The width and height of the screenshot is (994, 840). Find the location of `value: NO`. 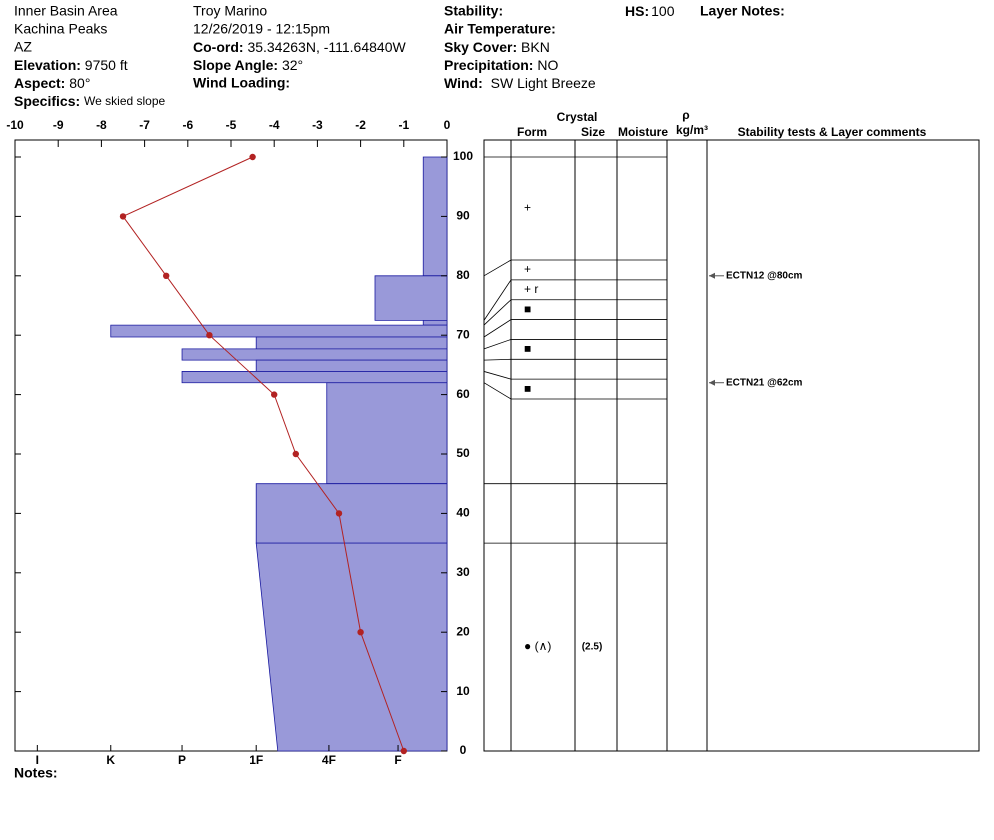

value: NO is located at coordinates (547, 65).